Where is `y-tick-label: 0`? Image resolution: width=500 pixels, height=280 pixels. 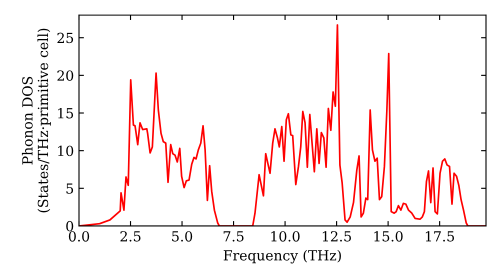
y-tick-label: 0 is located at coordinates (70, 226).